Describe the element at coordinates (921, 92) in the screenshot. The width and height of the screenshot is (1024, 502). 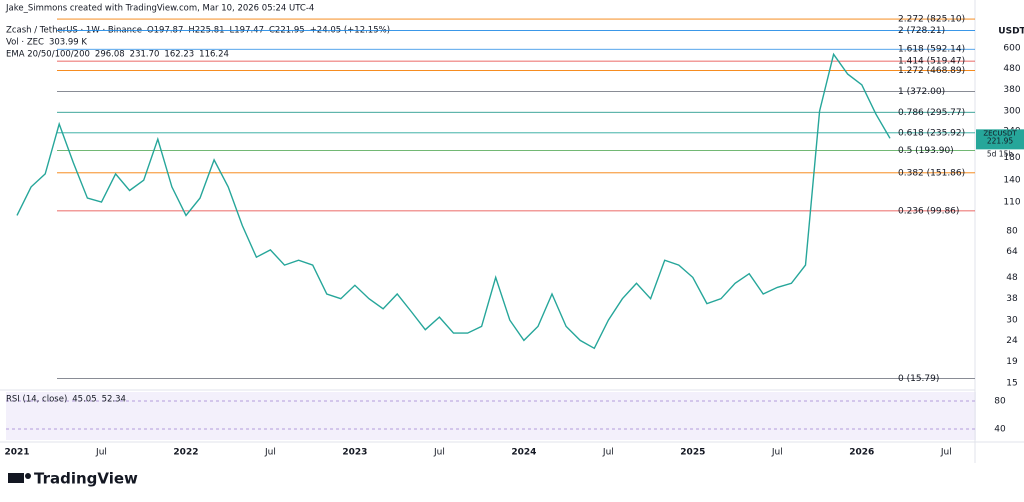
I see `fib-label: 1 (372.00)` at that location.